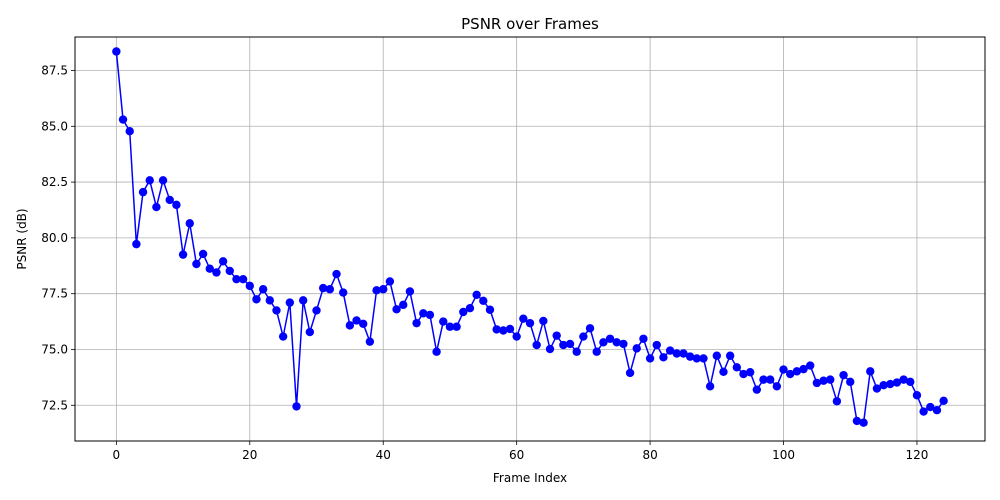  I want to click on x-tick-label: 20, so click(249, 455).